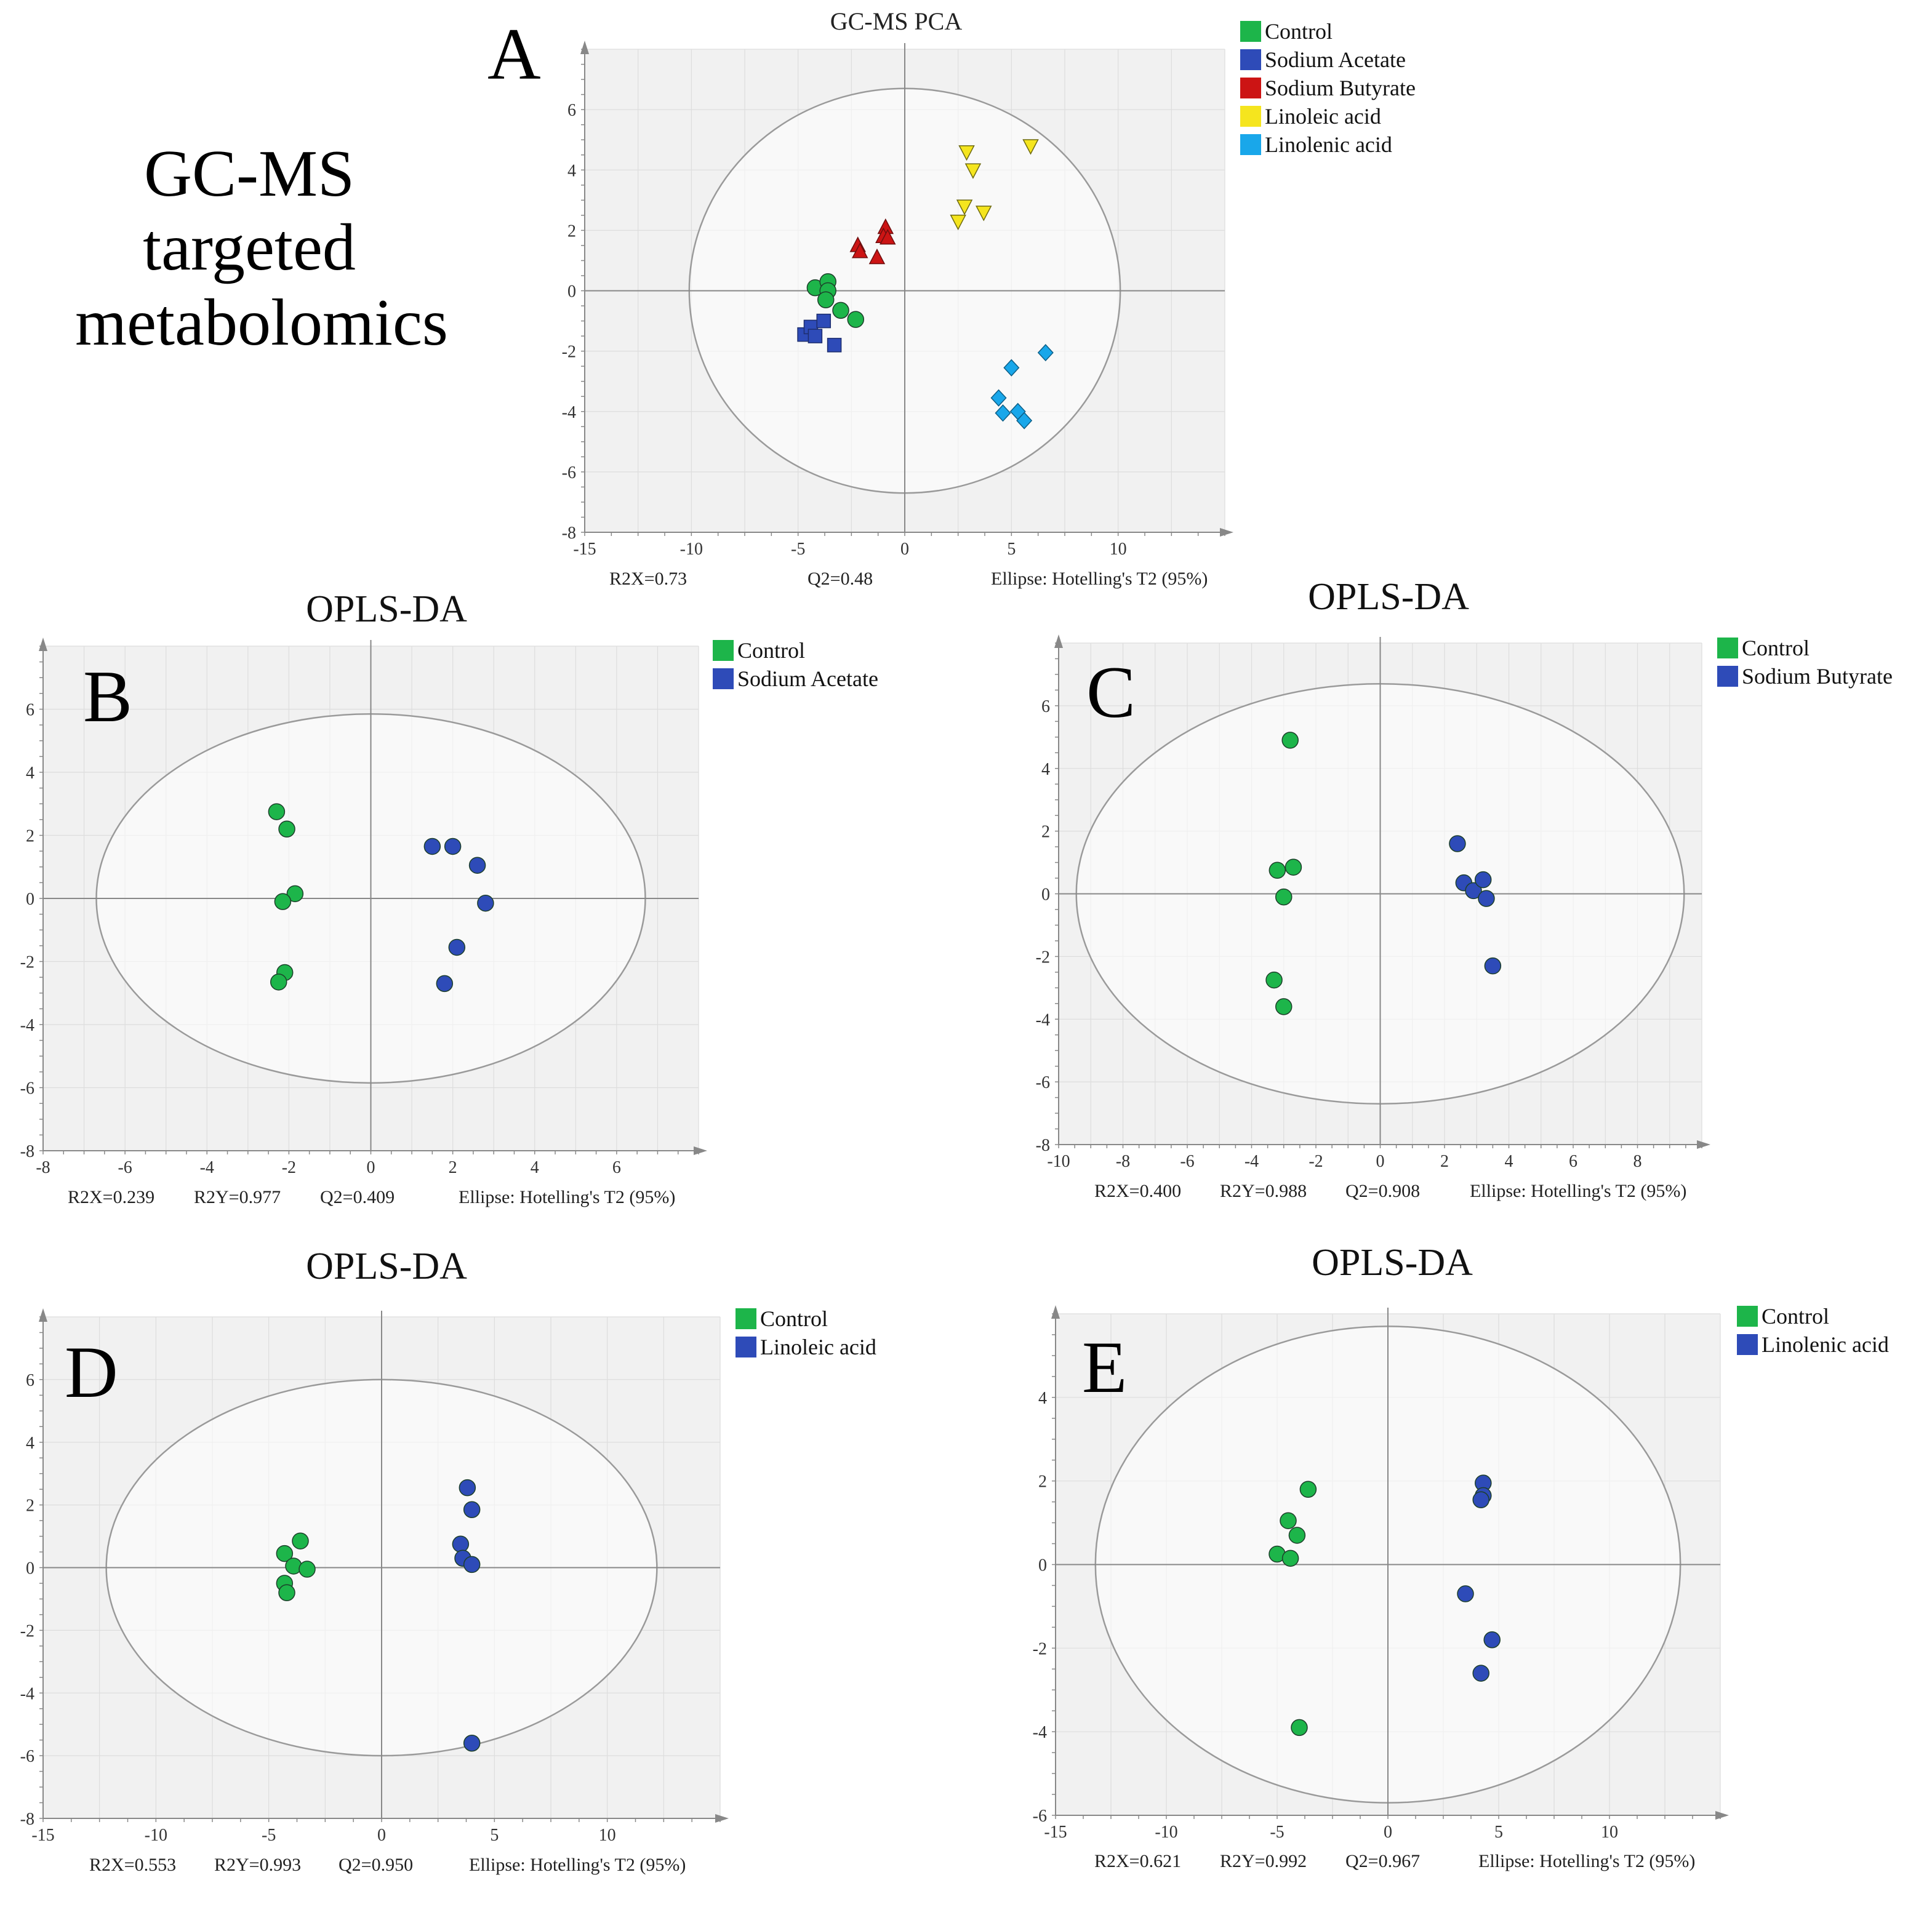 This screenshot has width=1932, height=1907. What do you see at coordinates (1137, 1861) in the screenshot?
I see `stat-r2x: R2X=0.621` at bounding box center [1137, 1861].